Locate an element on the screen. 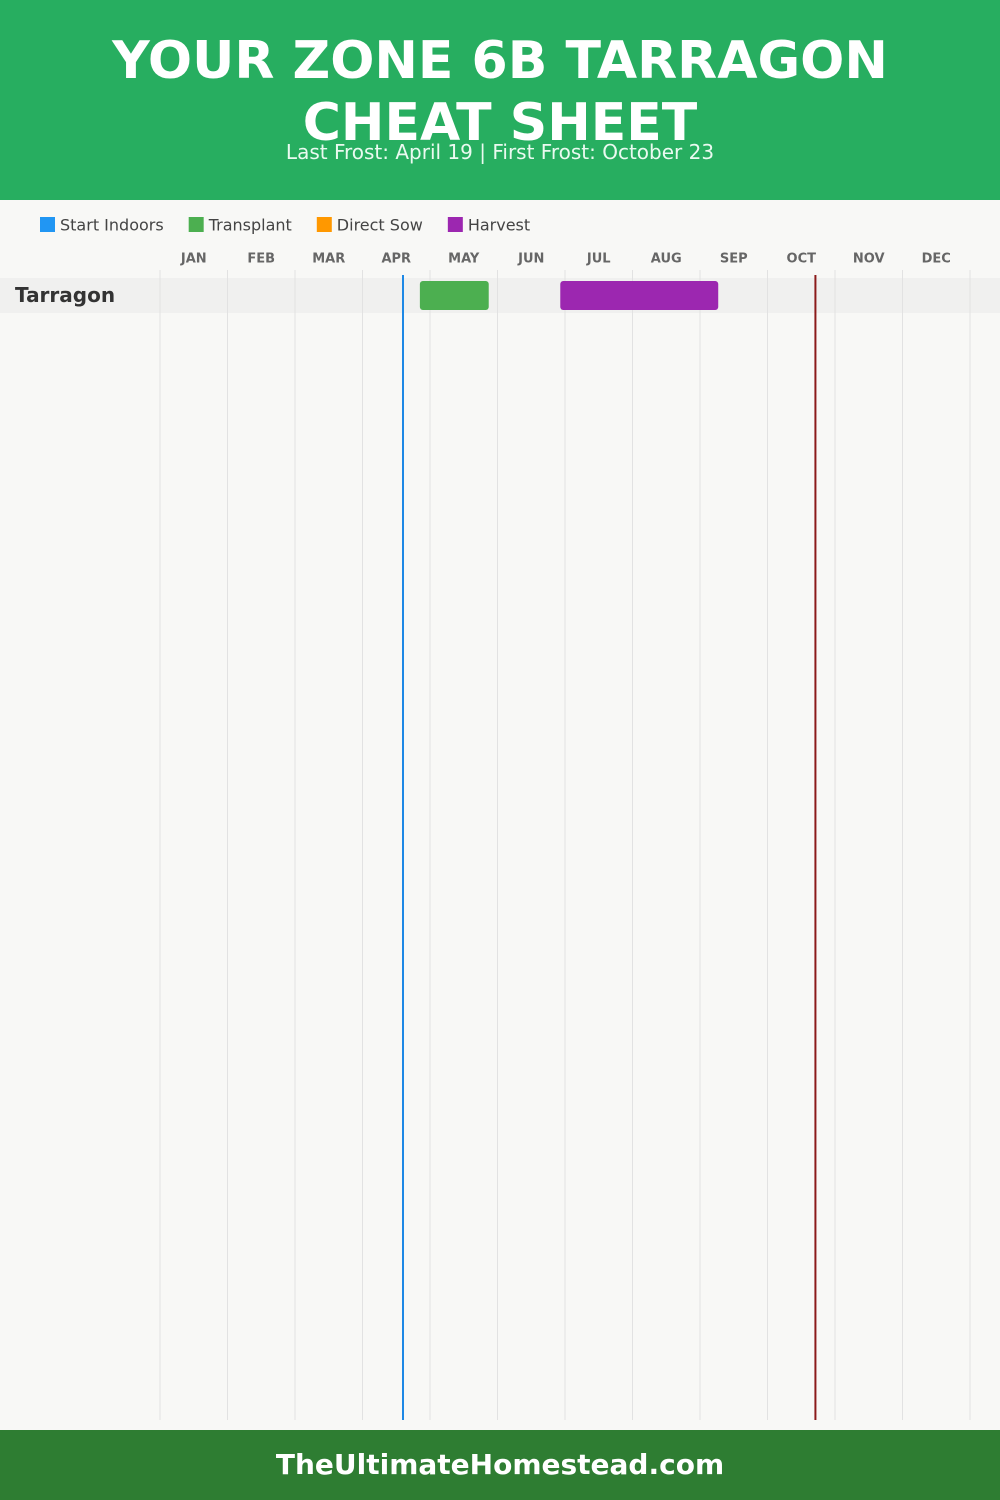 This screenshot has width=1000, height=1500. footer: TheUltimateHomestead.com is located at coordinates (500, 1465).